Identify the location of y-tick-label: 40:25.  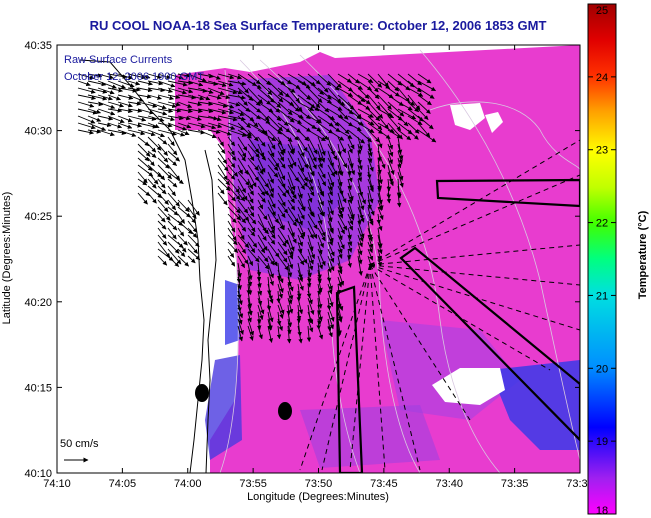
(38, 217).